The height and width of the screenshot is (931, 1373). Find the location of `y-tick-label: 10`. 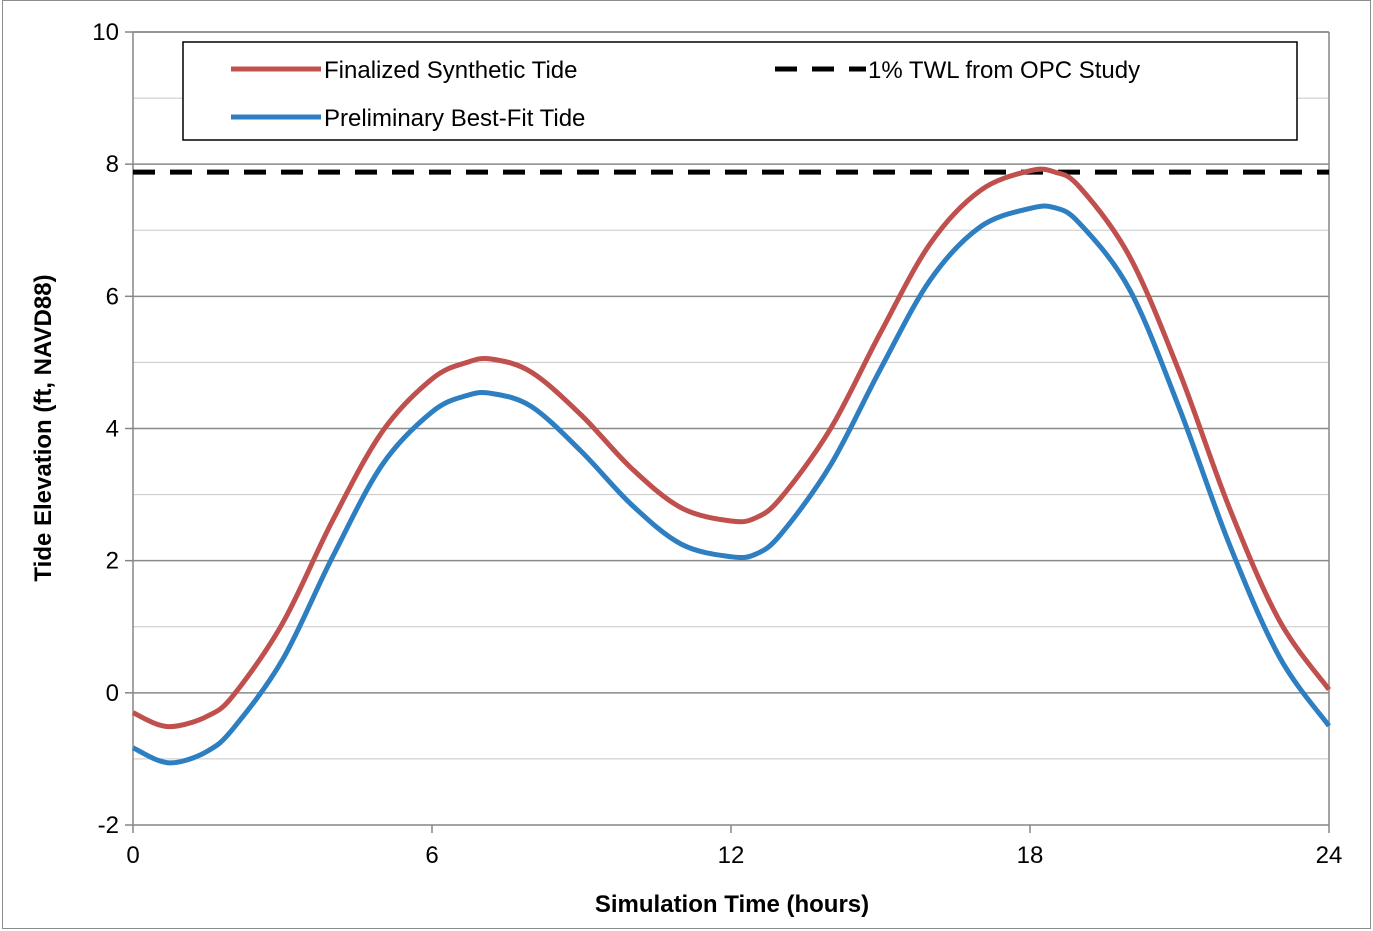

y-tick-label: 10 is located at coordinates (105, 32).